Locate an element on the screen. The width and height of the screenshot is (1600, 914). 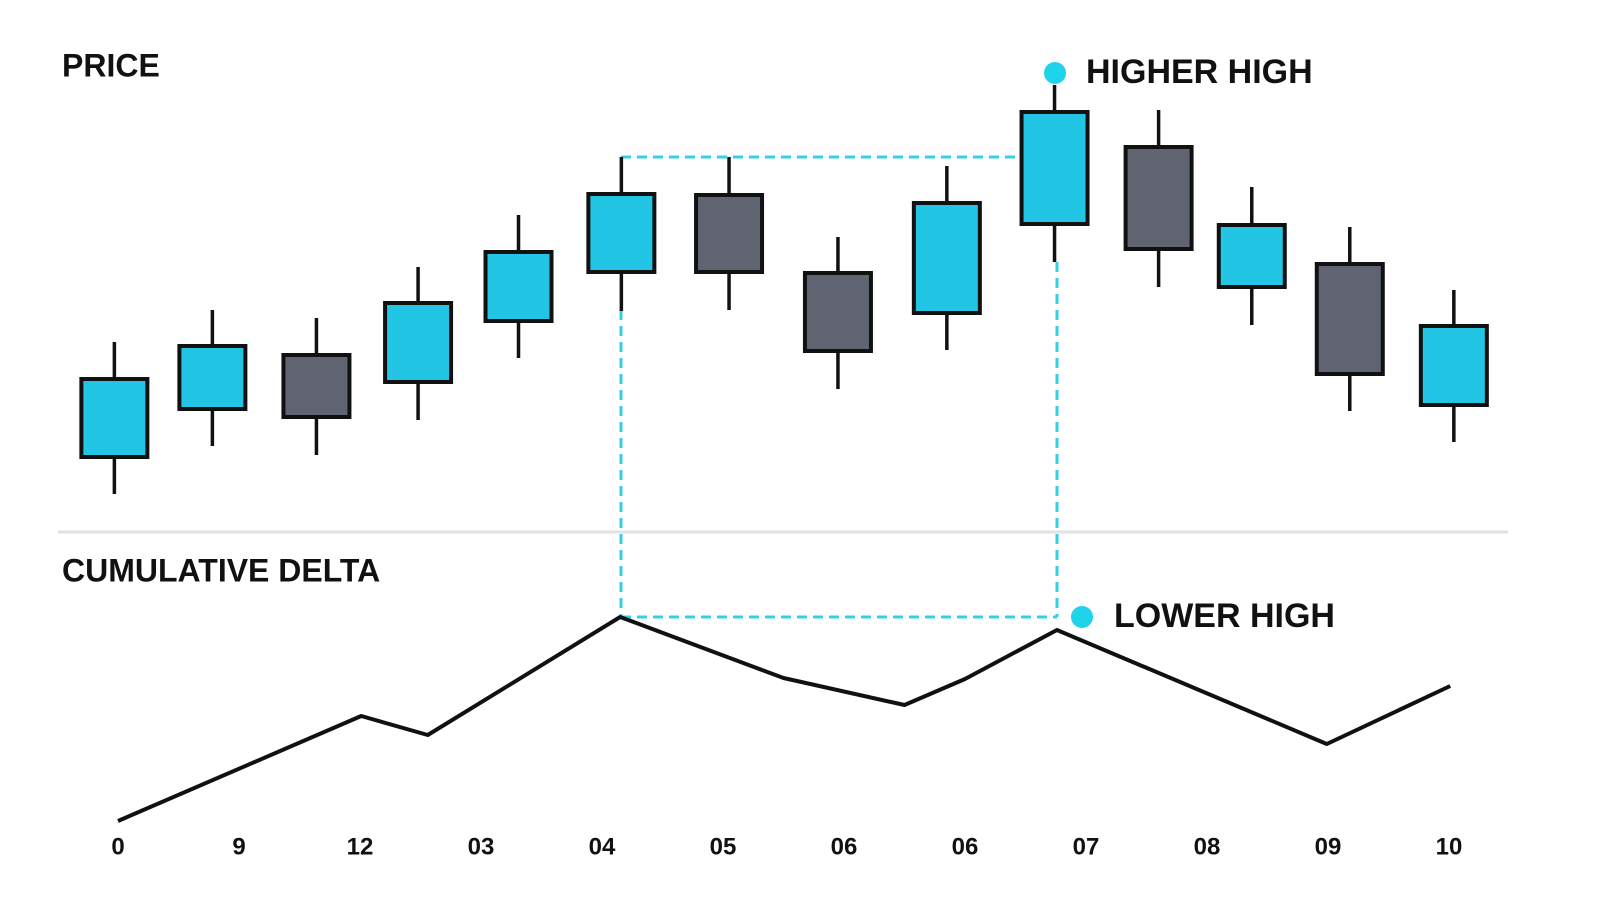
x-tick-label: 08 is located at coordinates (1207, 846).